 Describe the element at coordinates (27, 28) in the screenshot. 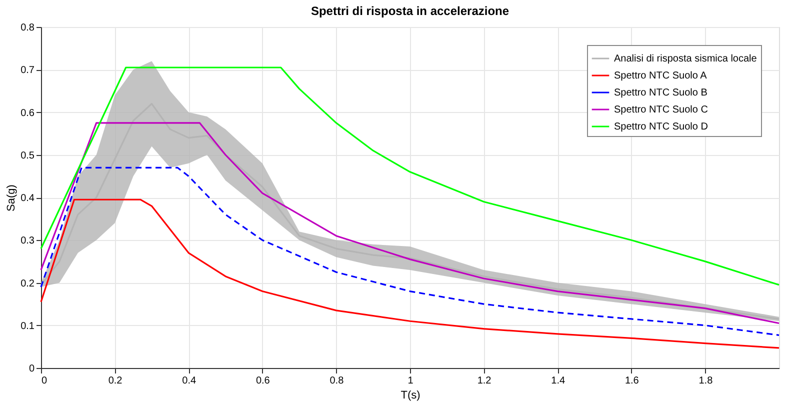

I see `y-tick-label: 0.8` at that location.